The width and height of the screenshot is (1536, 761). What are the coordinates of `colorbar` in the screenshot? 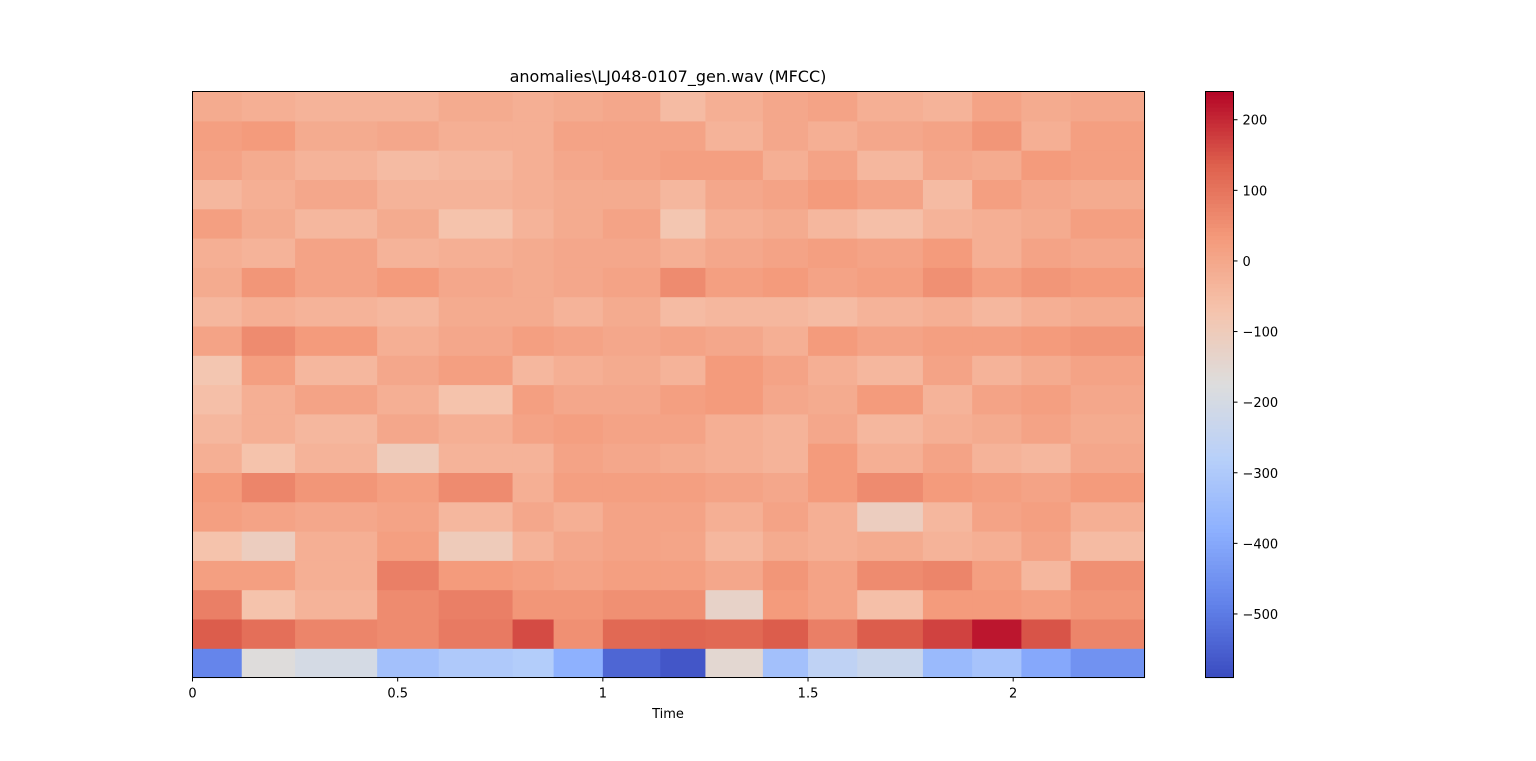 It's located at (1219, 385).